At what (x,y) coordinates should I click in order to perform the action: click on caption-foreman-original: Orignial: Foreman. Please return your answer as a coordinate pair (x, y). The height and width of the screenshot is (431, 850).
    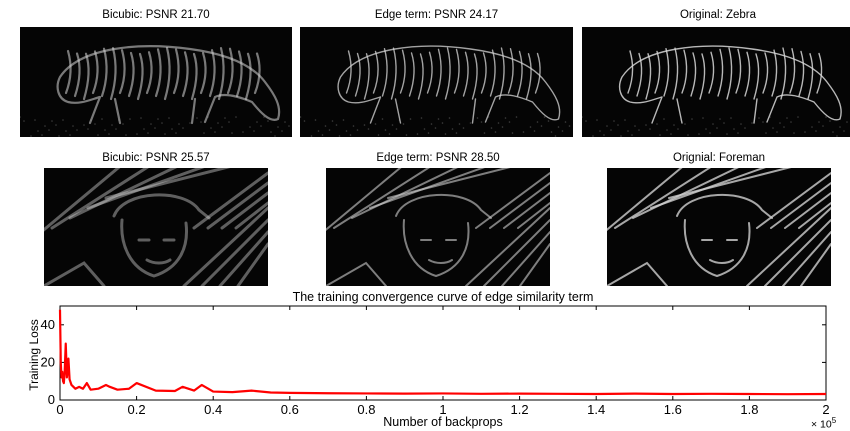
    Looking at the image, I should click on (719, 158).